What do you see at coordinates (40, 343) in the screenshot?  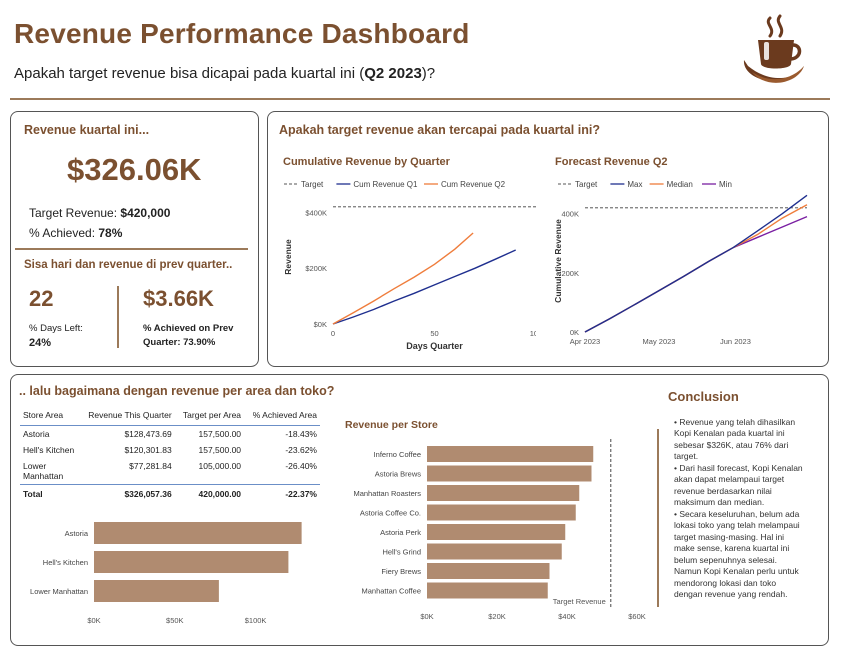 I see `days-left-pct: 24%` at bounding box center [40, 343].